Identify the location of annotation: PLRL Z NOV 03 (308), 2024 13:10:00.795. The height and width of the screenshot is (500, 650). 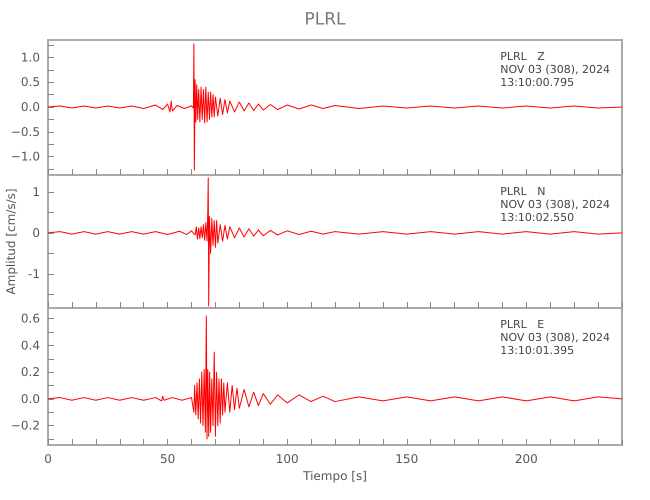
(555, 69).